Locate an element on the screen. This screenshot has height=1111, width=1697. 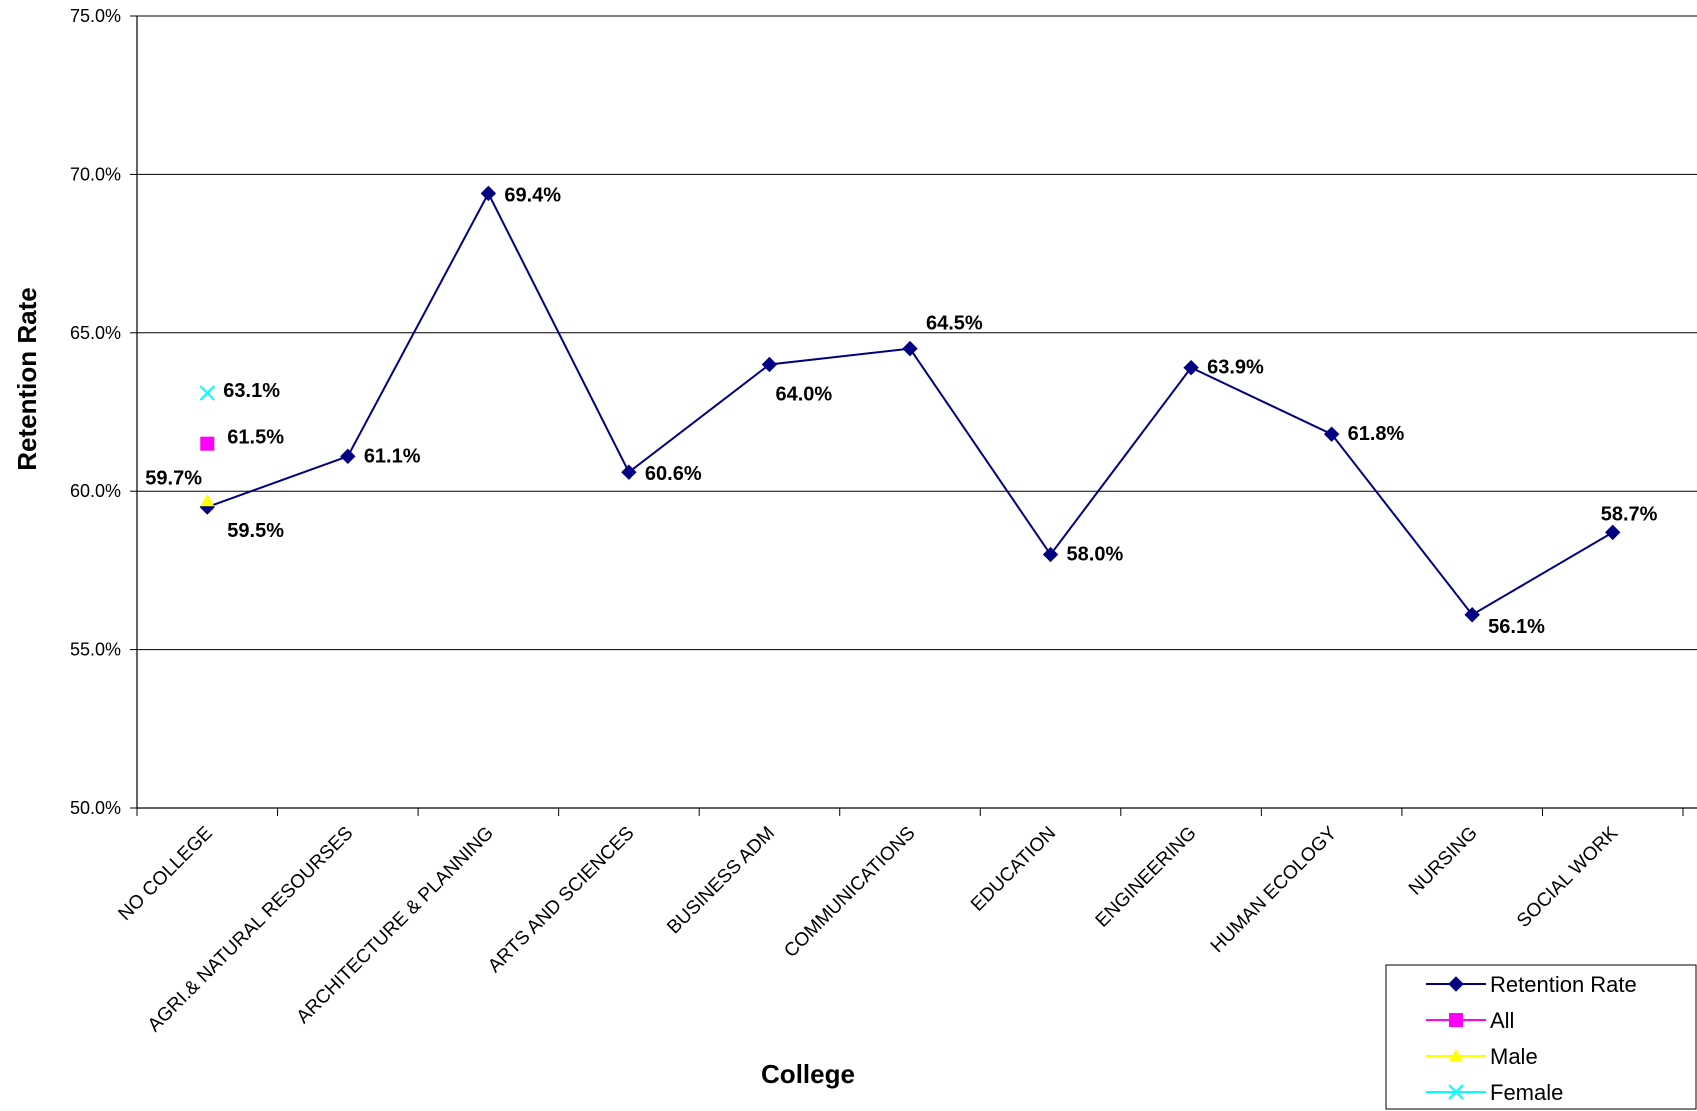
data-label: 56.1% is located at coordinates (1516, 627).